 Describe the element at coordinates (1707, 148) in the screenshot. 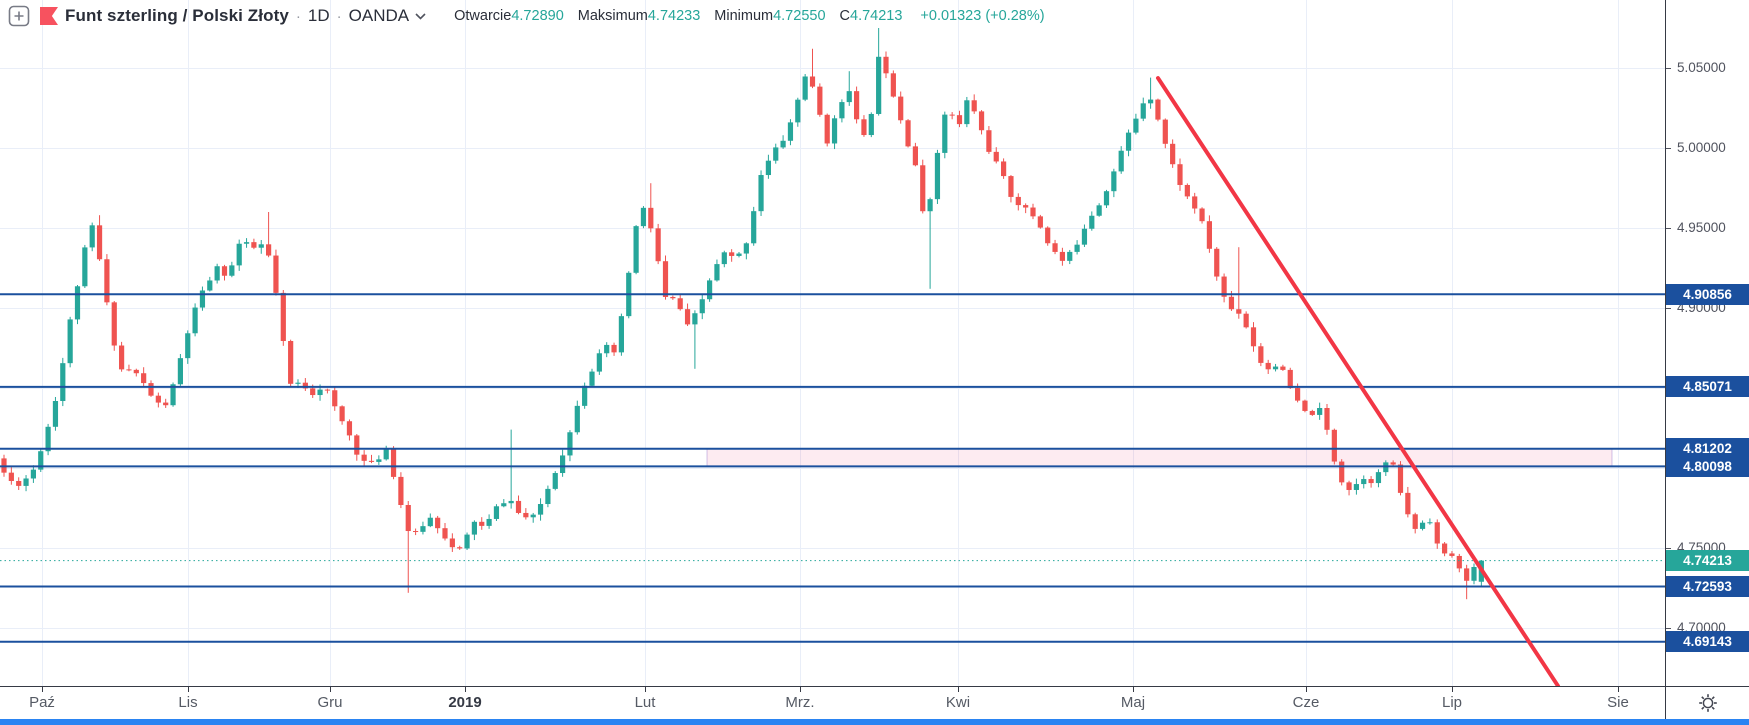

I see `price-tick: 5.00000` at that location.